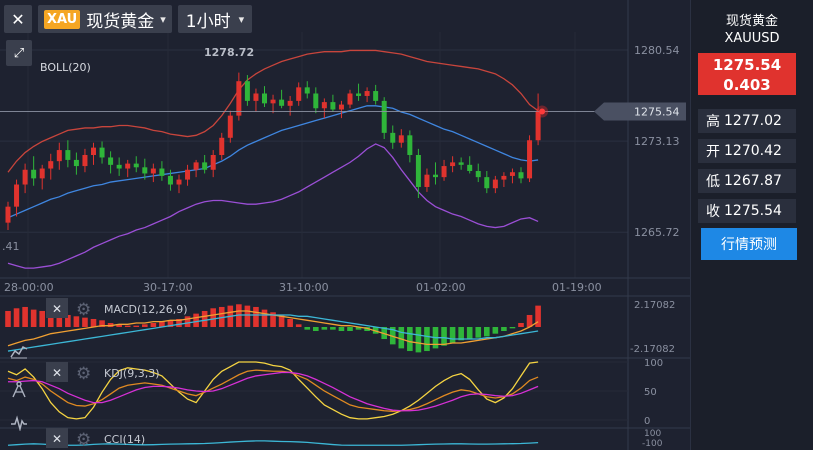 This screenshot has height=450, width=813. Describe the element at coordinates (749, 244) in the screenshot. I see `forecast-button: 行情预测` at that location.